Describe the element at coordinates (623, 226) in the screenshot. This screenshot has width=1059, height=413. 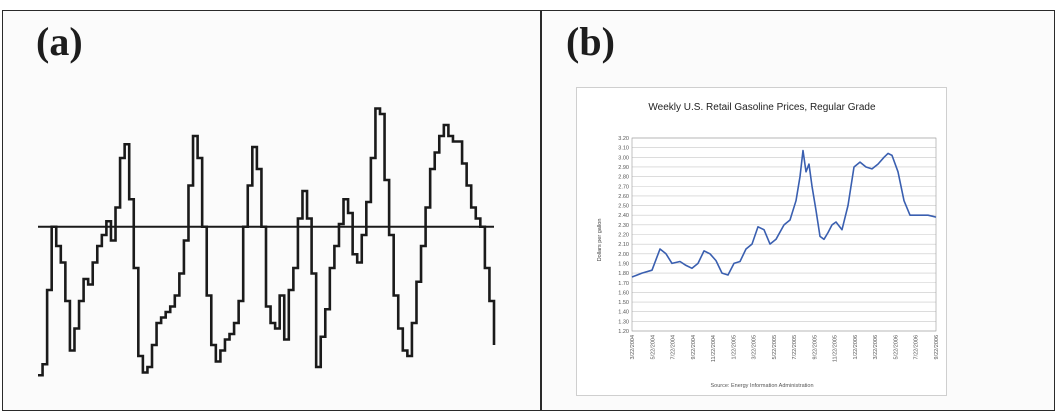
I see `y-tick-label: 2.30` at that location.